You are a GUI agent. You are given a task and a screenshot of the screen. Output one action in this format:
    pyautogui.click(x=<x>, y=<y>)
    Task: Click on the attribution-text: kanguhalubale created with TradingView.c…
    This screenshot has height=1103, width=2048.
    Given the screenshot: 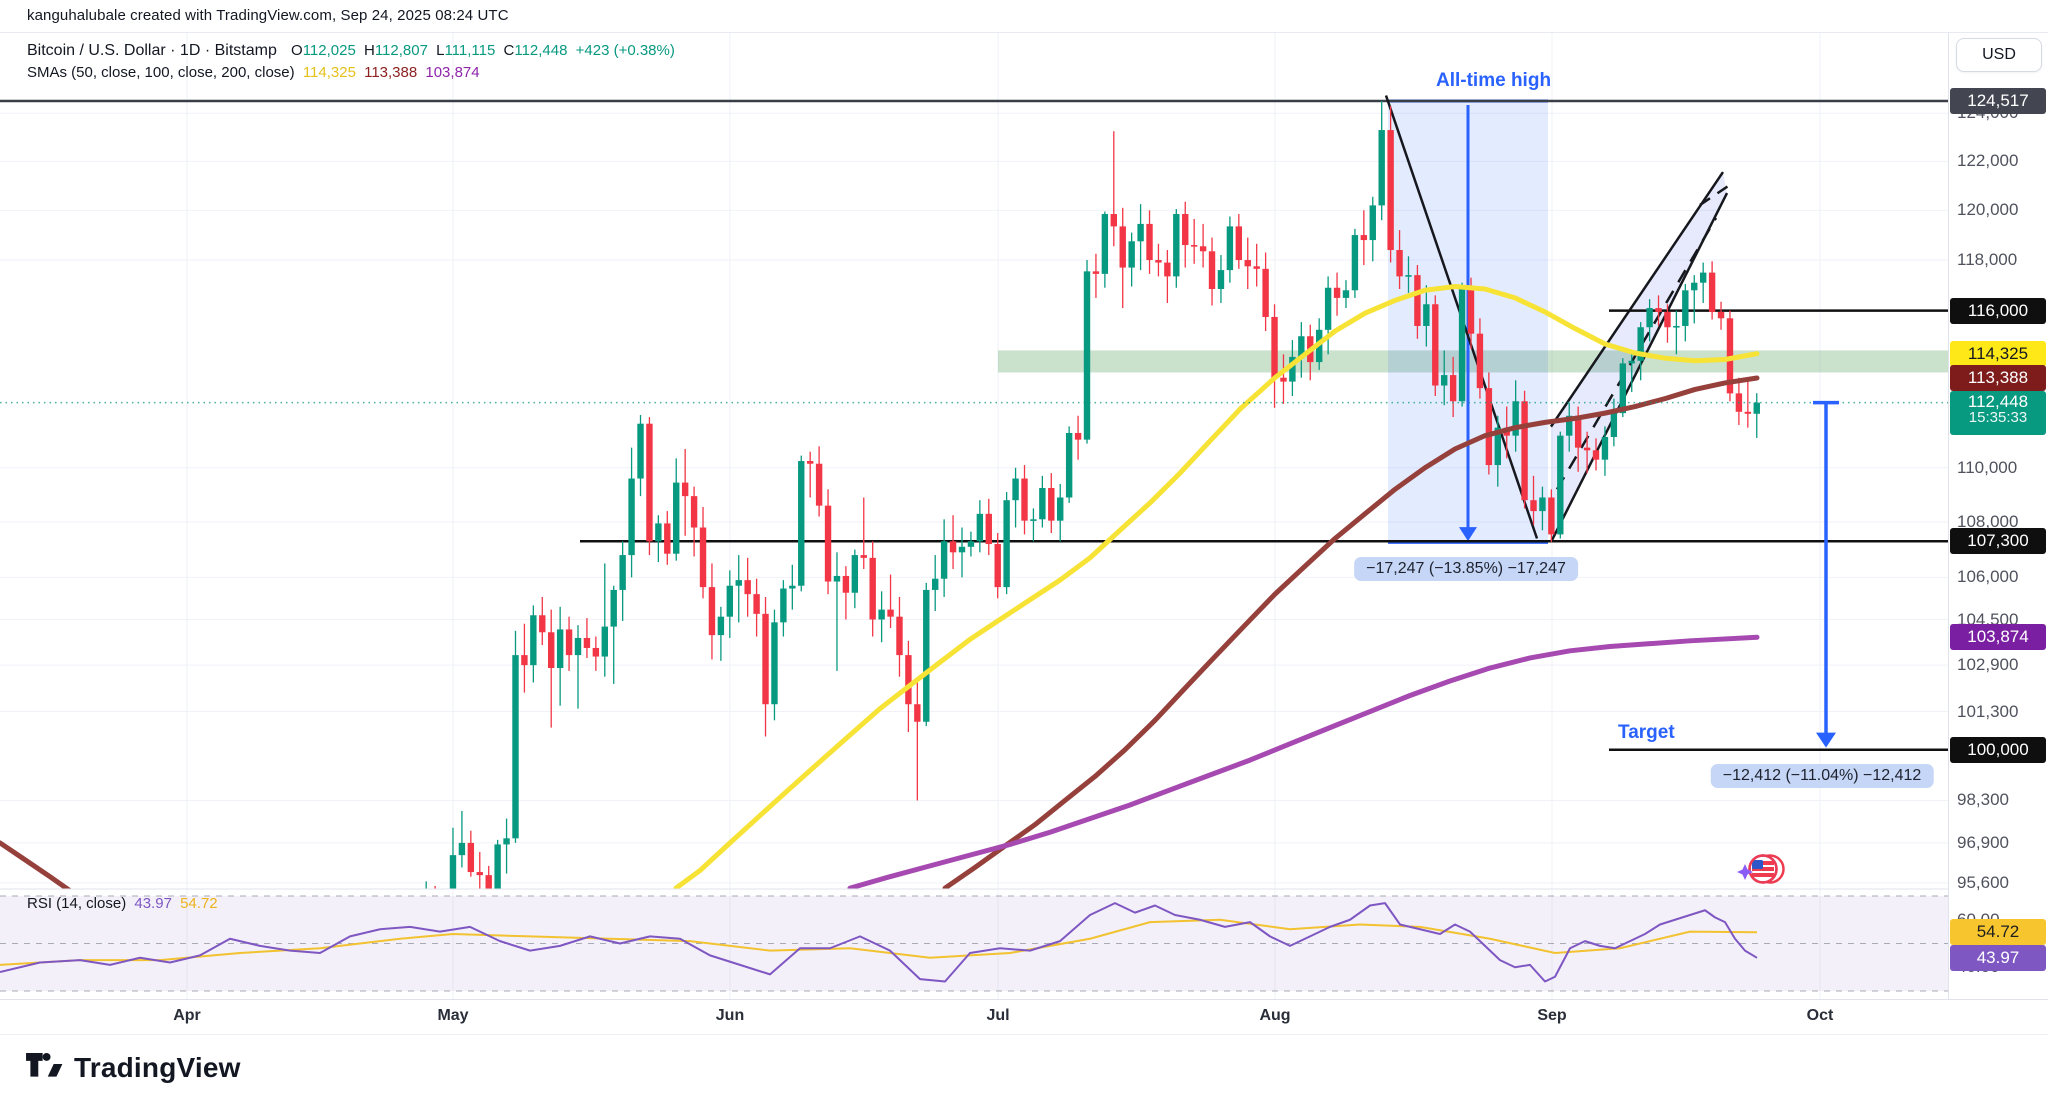 What is the action you would take?
    pyautogui.click(x=268, y=15)
    